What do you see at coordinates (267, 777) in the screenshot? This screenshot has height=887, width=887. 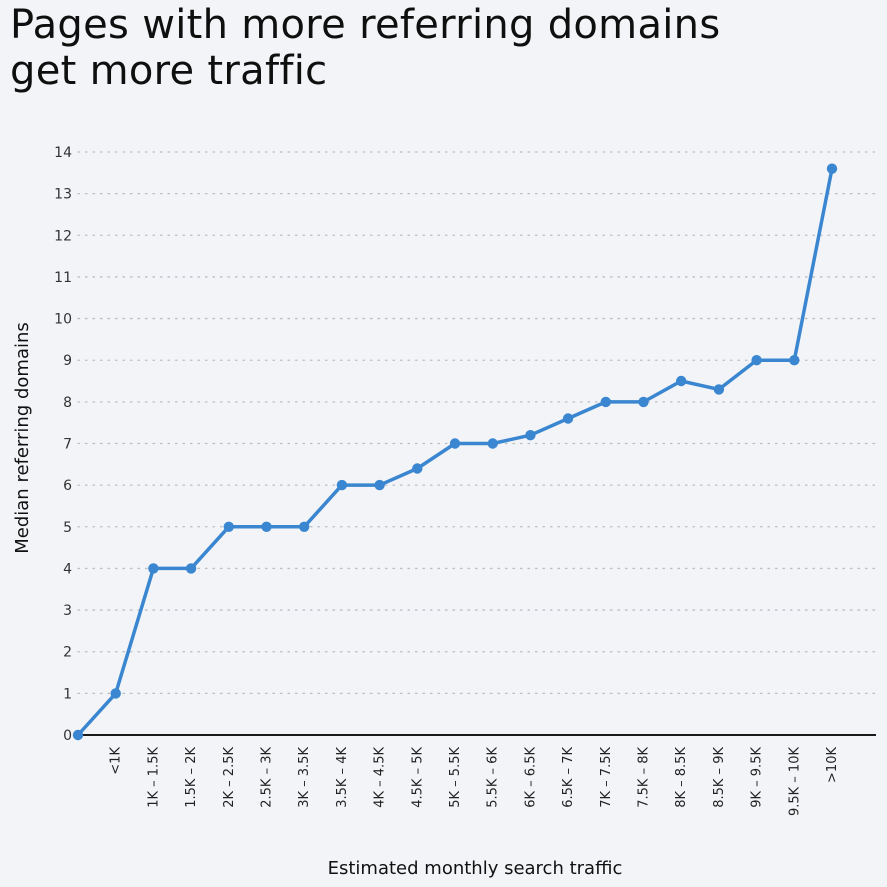 I see `x-tick-label: 2.5K – 3K` at bounding box center [267, 777].